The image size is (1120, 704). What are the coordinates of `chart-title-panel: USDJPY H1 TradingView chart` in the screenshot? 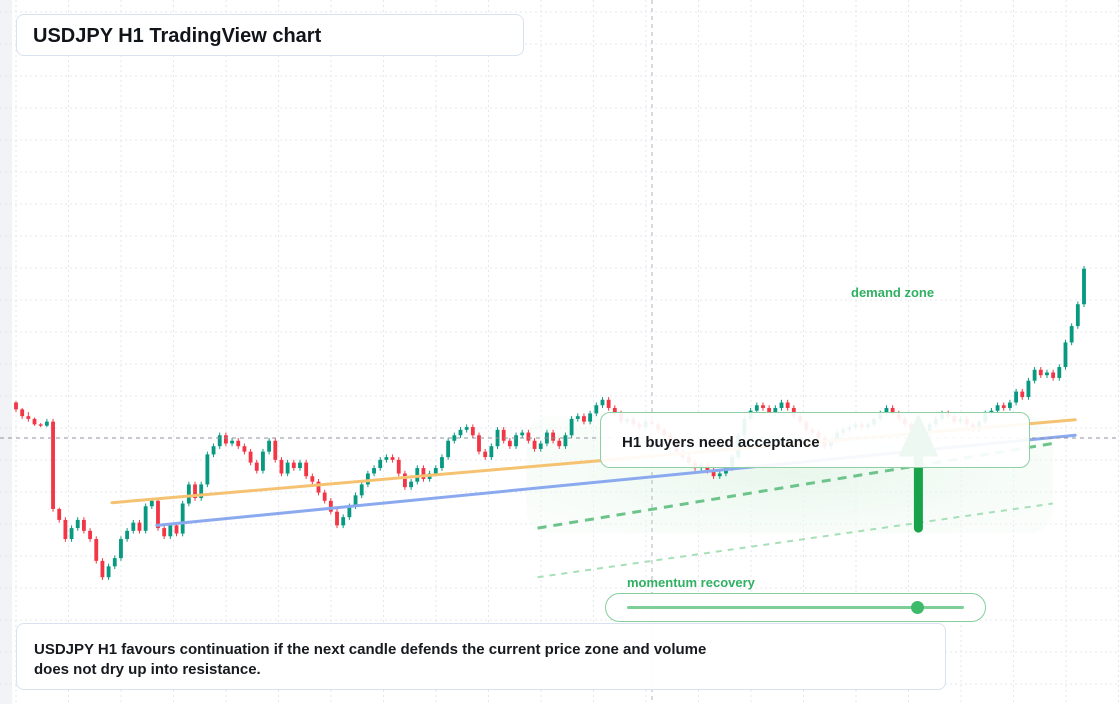 It's located at (270, 35).